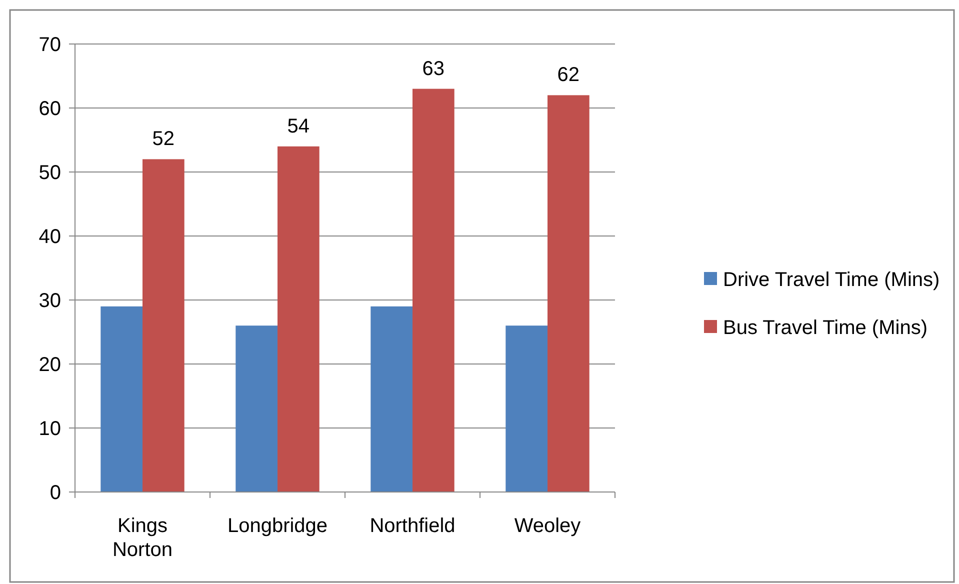  What do you see at coordinates (277, 526) in the screenshot?
I see `x-tick-label: Longbridge` at bounding box center [277, 526].